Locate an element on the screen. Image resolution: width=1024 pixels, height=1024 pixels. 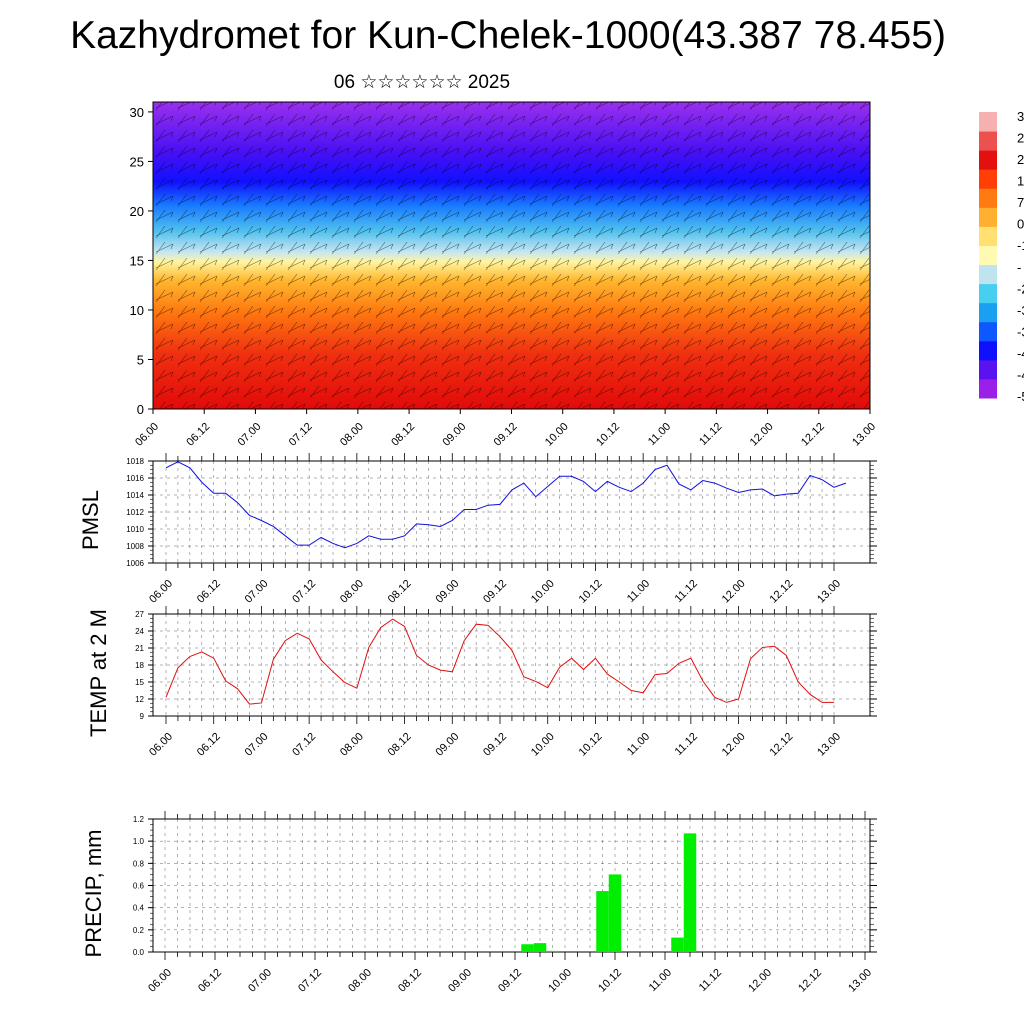
x-tick-label: 08.00 is located at coordinates (360, 981).